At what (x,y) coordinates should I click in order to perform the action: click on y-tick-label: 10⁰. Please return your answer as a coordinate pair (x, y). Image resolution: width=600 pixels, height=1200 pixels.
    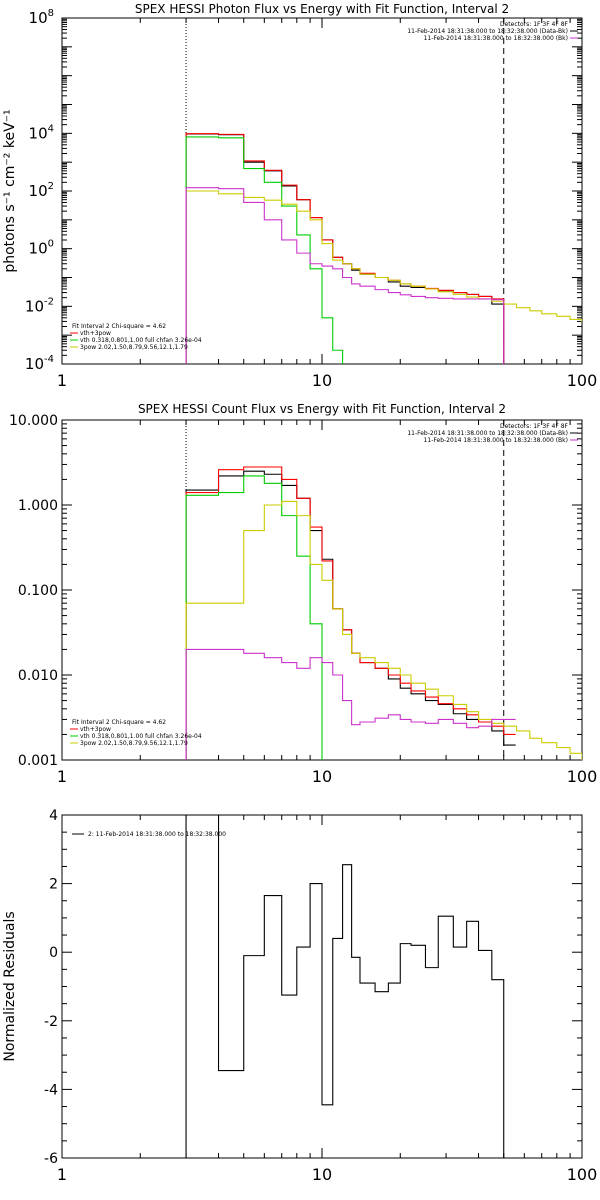
    Looking at the image, I should click on (41, 248).